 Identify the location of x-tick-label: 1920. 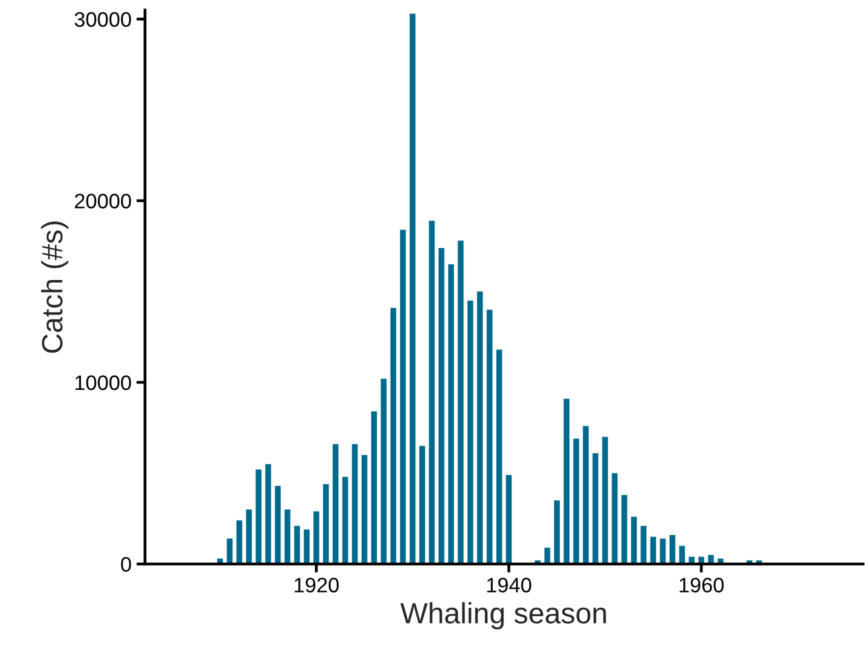
(316, 585).